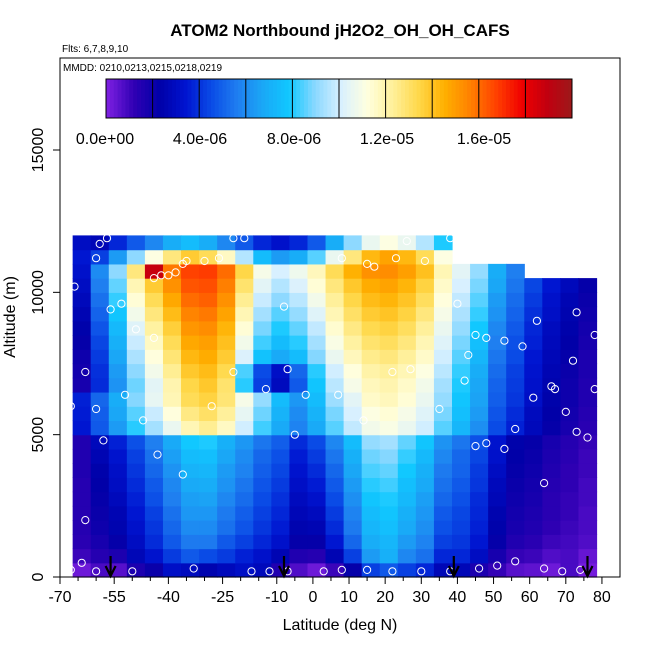  I want to click on x-tick-label: -10, so click(276, 597).